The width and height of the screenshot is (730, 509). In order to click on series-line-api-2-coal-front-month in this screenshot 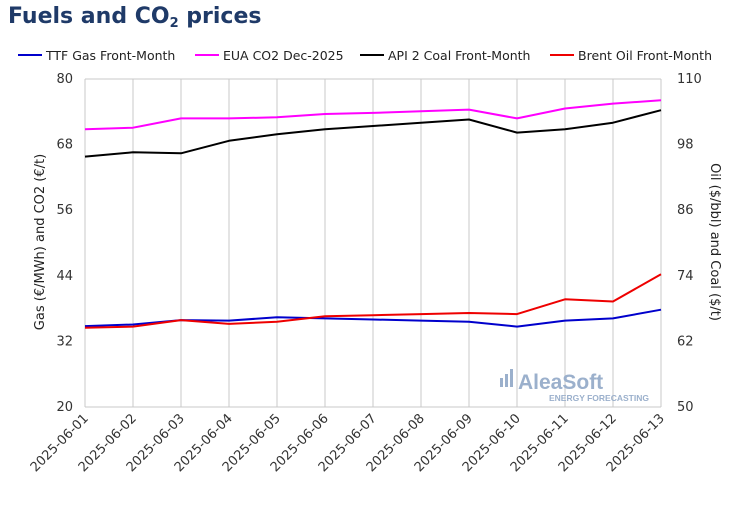, I will do `click(373, 133)`.